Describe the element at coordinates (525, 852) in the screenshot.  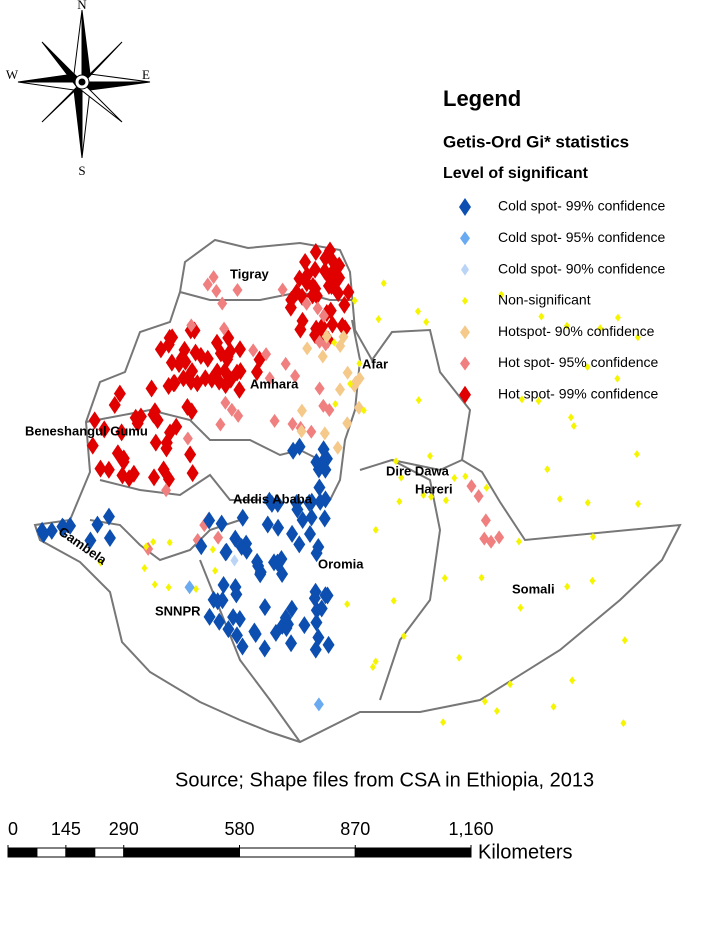
I see `scale-unit: Kilometers` at that location.